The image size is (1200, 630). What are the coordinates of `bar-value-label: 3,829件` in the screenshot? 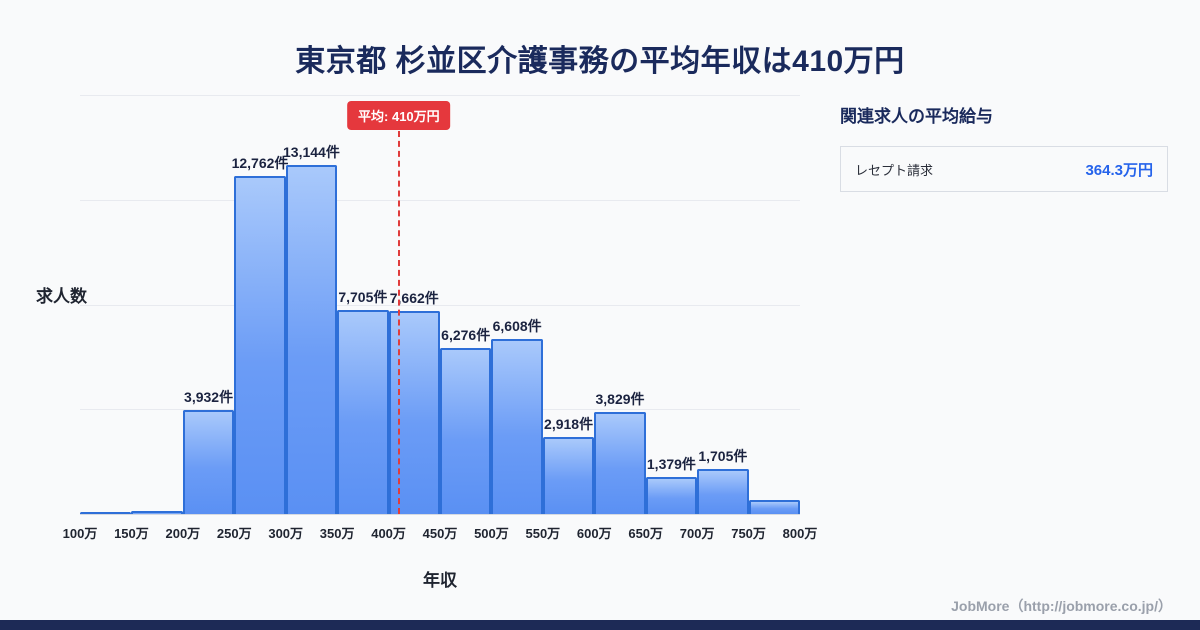 It's located at (620, 399).